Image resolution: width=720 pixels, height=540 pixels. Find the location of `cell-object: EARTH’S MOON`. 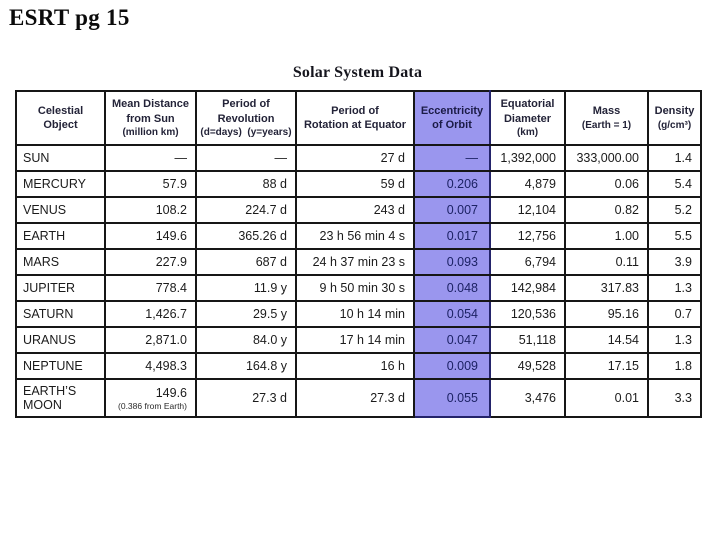

cell-object: EARTH’S MOON is located at coordinates (60, 398).